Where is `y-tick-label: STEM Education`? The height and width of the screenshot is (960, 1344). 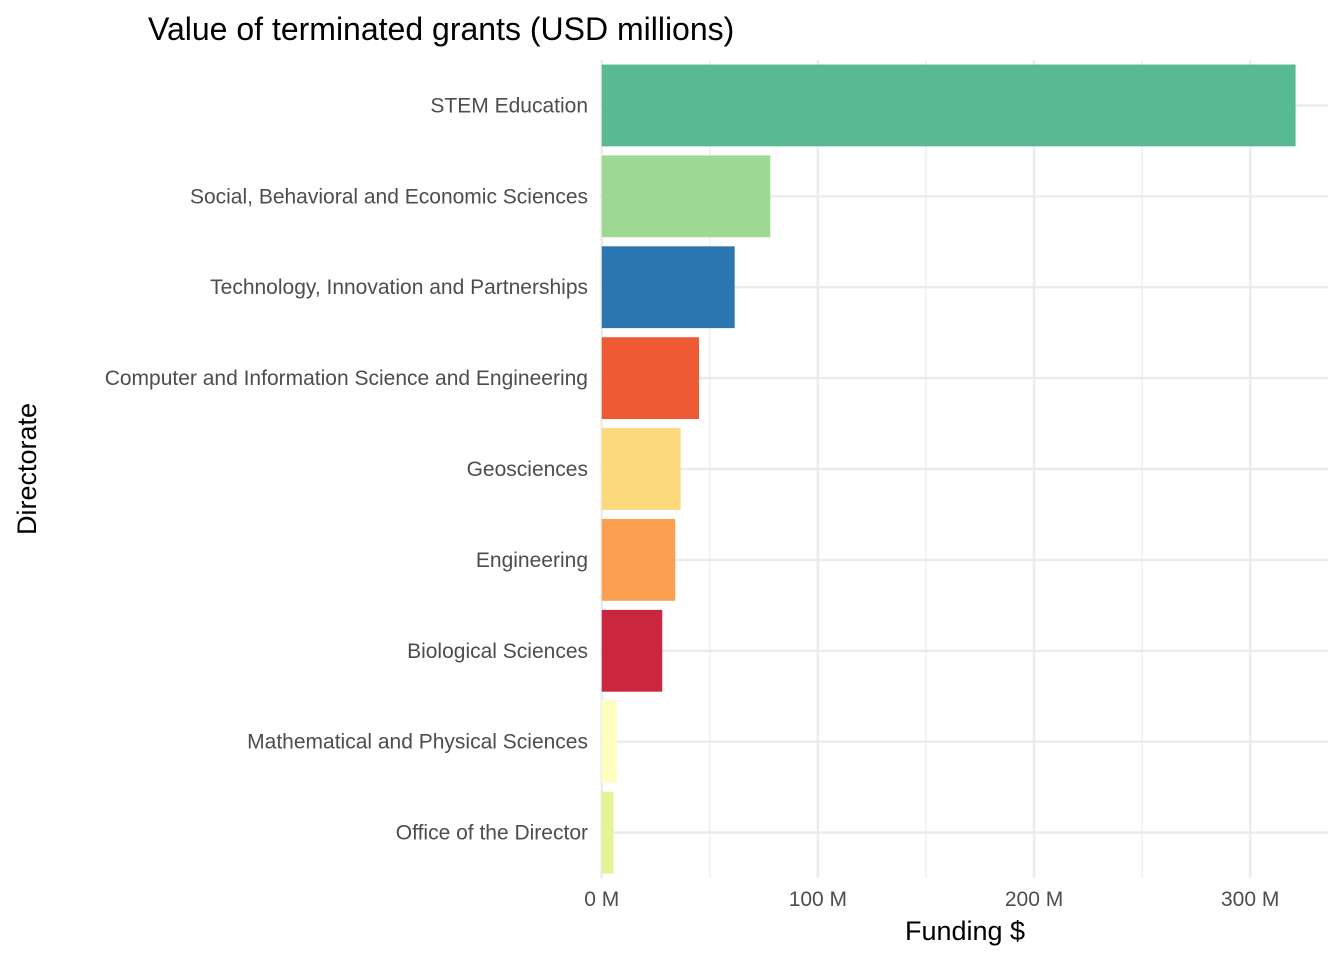
y-tick-label: STEM Education is located at coordinates (509, 105).